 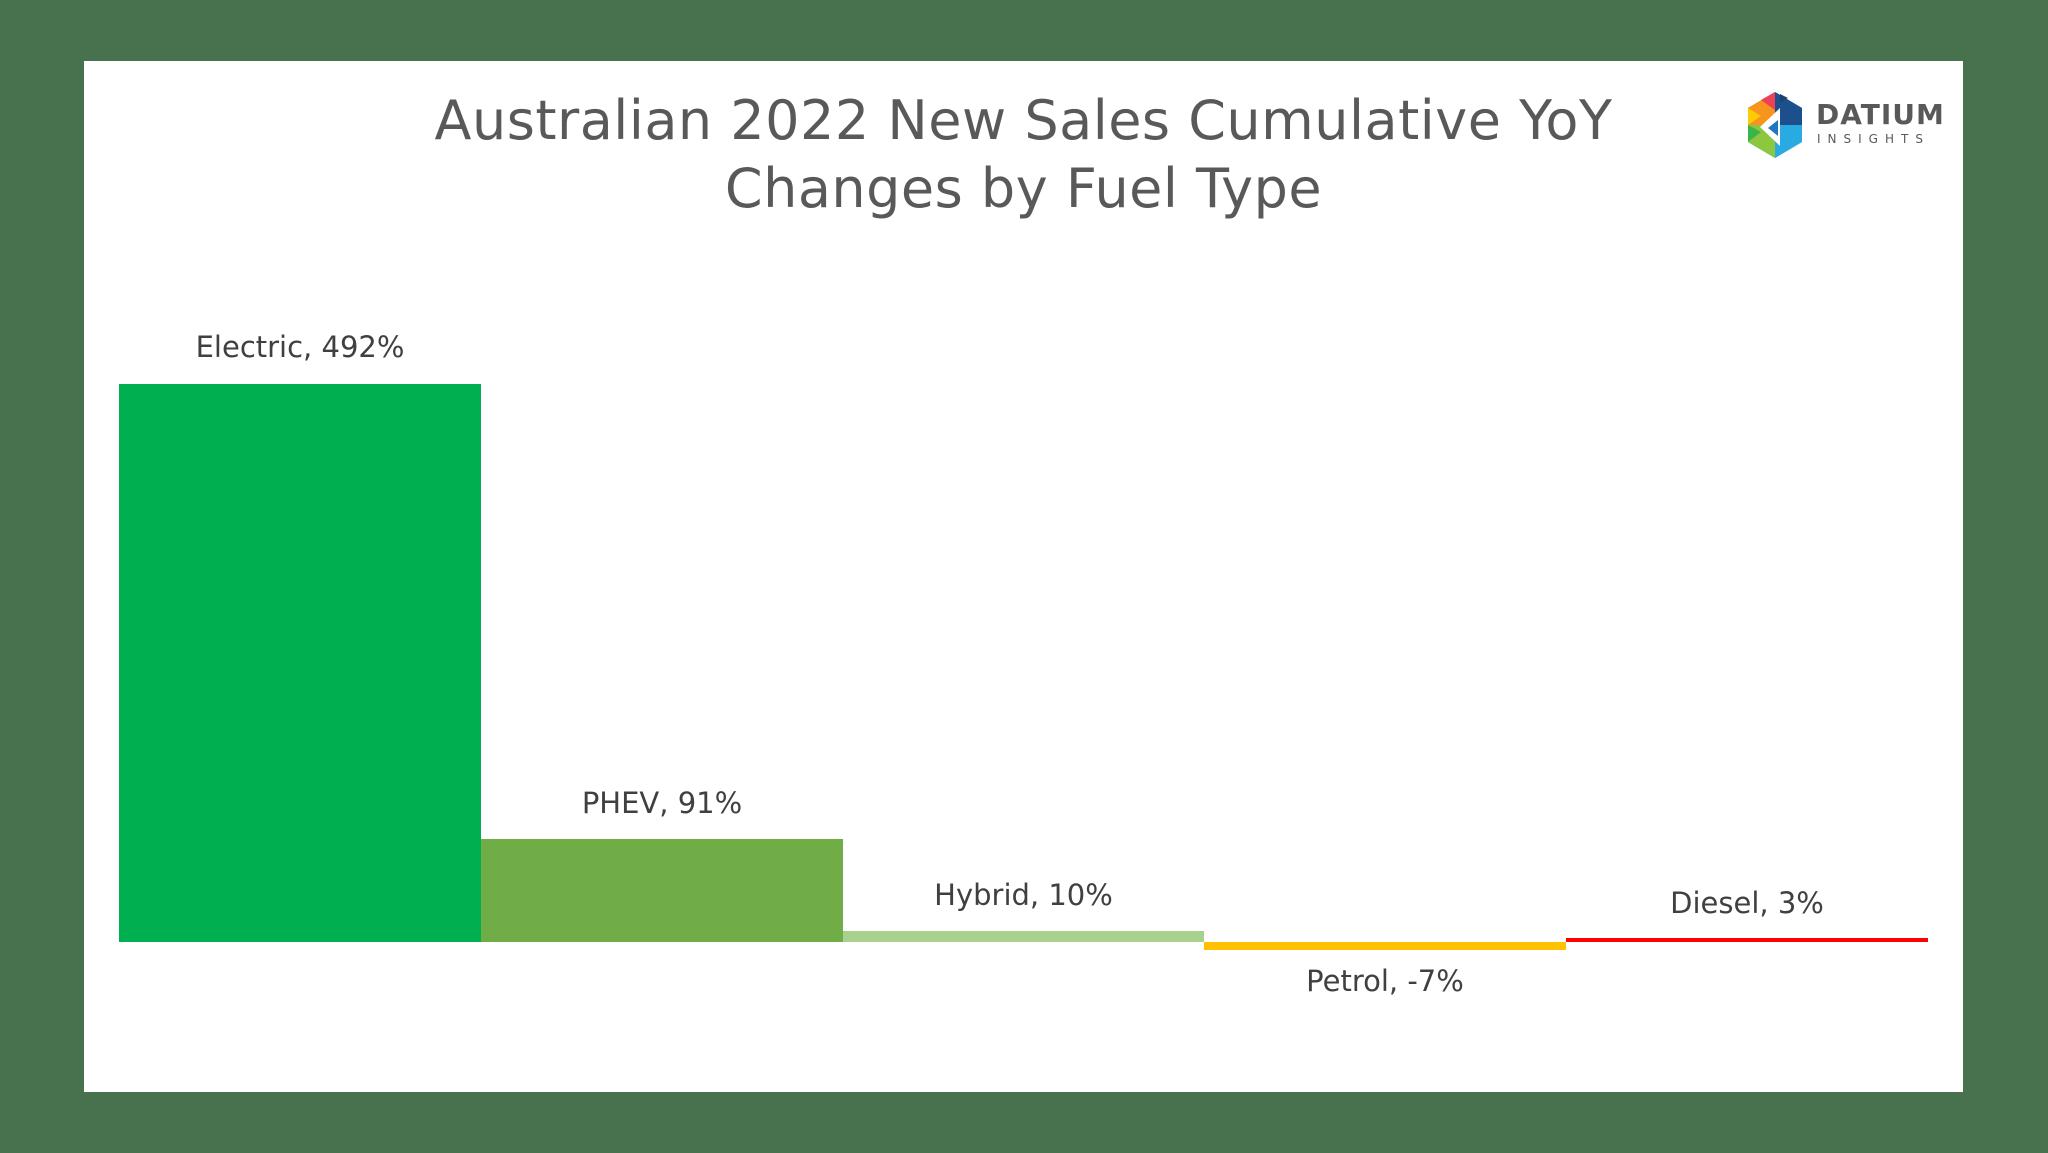 I want to click on label-diesel: Diesel, 3%, so click(x=1747, y=903).